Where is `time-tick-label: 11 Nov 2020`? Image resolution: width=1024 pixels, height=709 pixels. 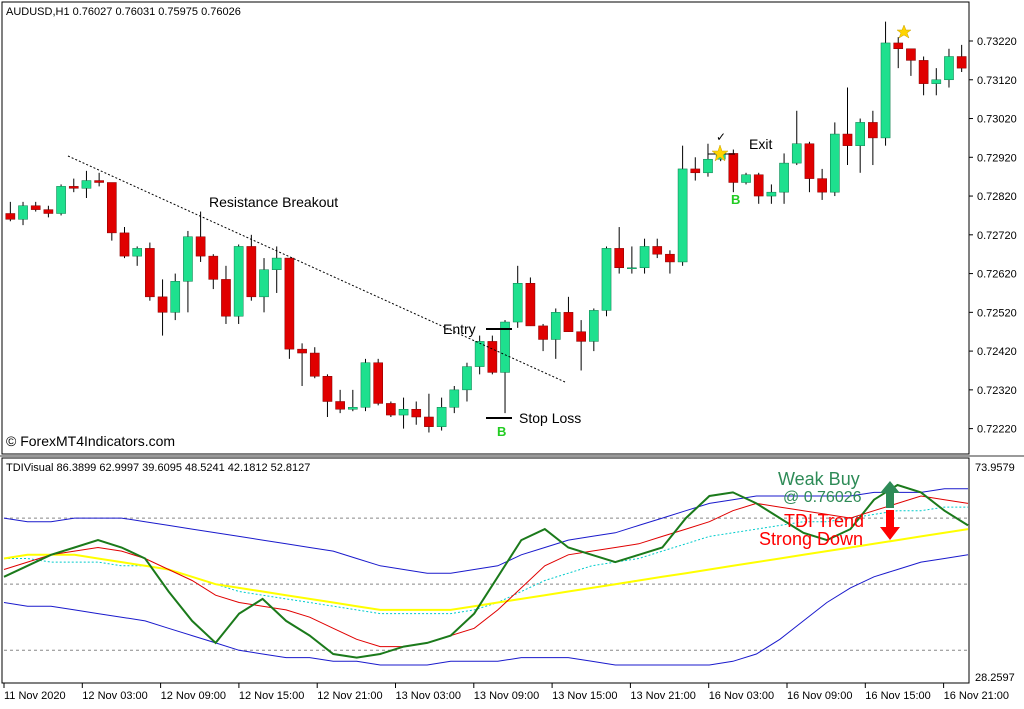 time-tick-label: 11 Nov 2020 is located at coordinates (35, 696).